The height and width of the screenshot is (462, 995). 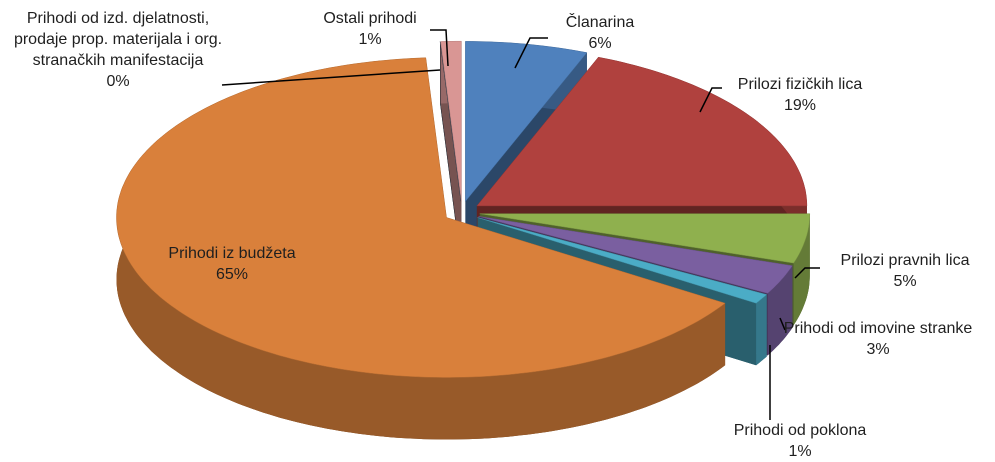 What do you see at coordinates (900, 271) in the screenshot?
I see `data-label: Prilozi pravnih lica 5%` at bounding box center [900, 271].